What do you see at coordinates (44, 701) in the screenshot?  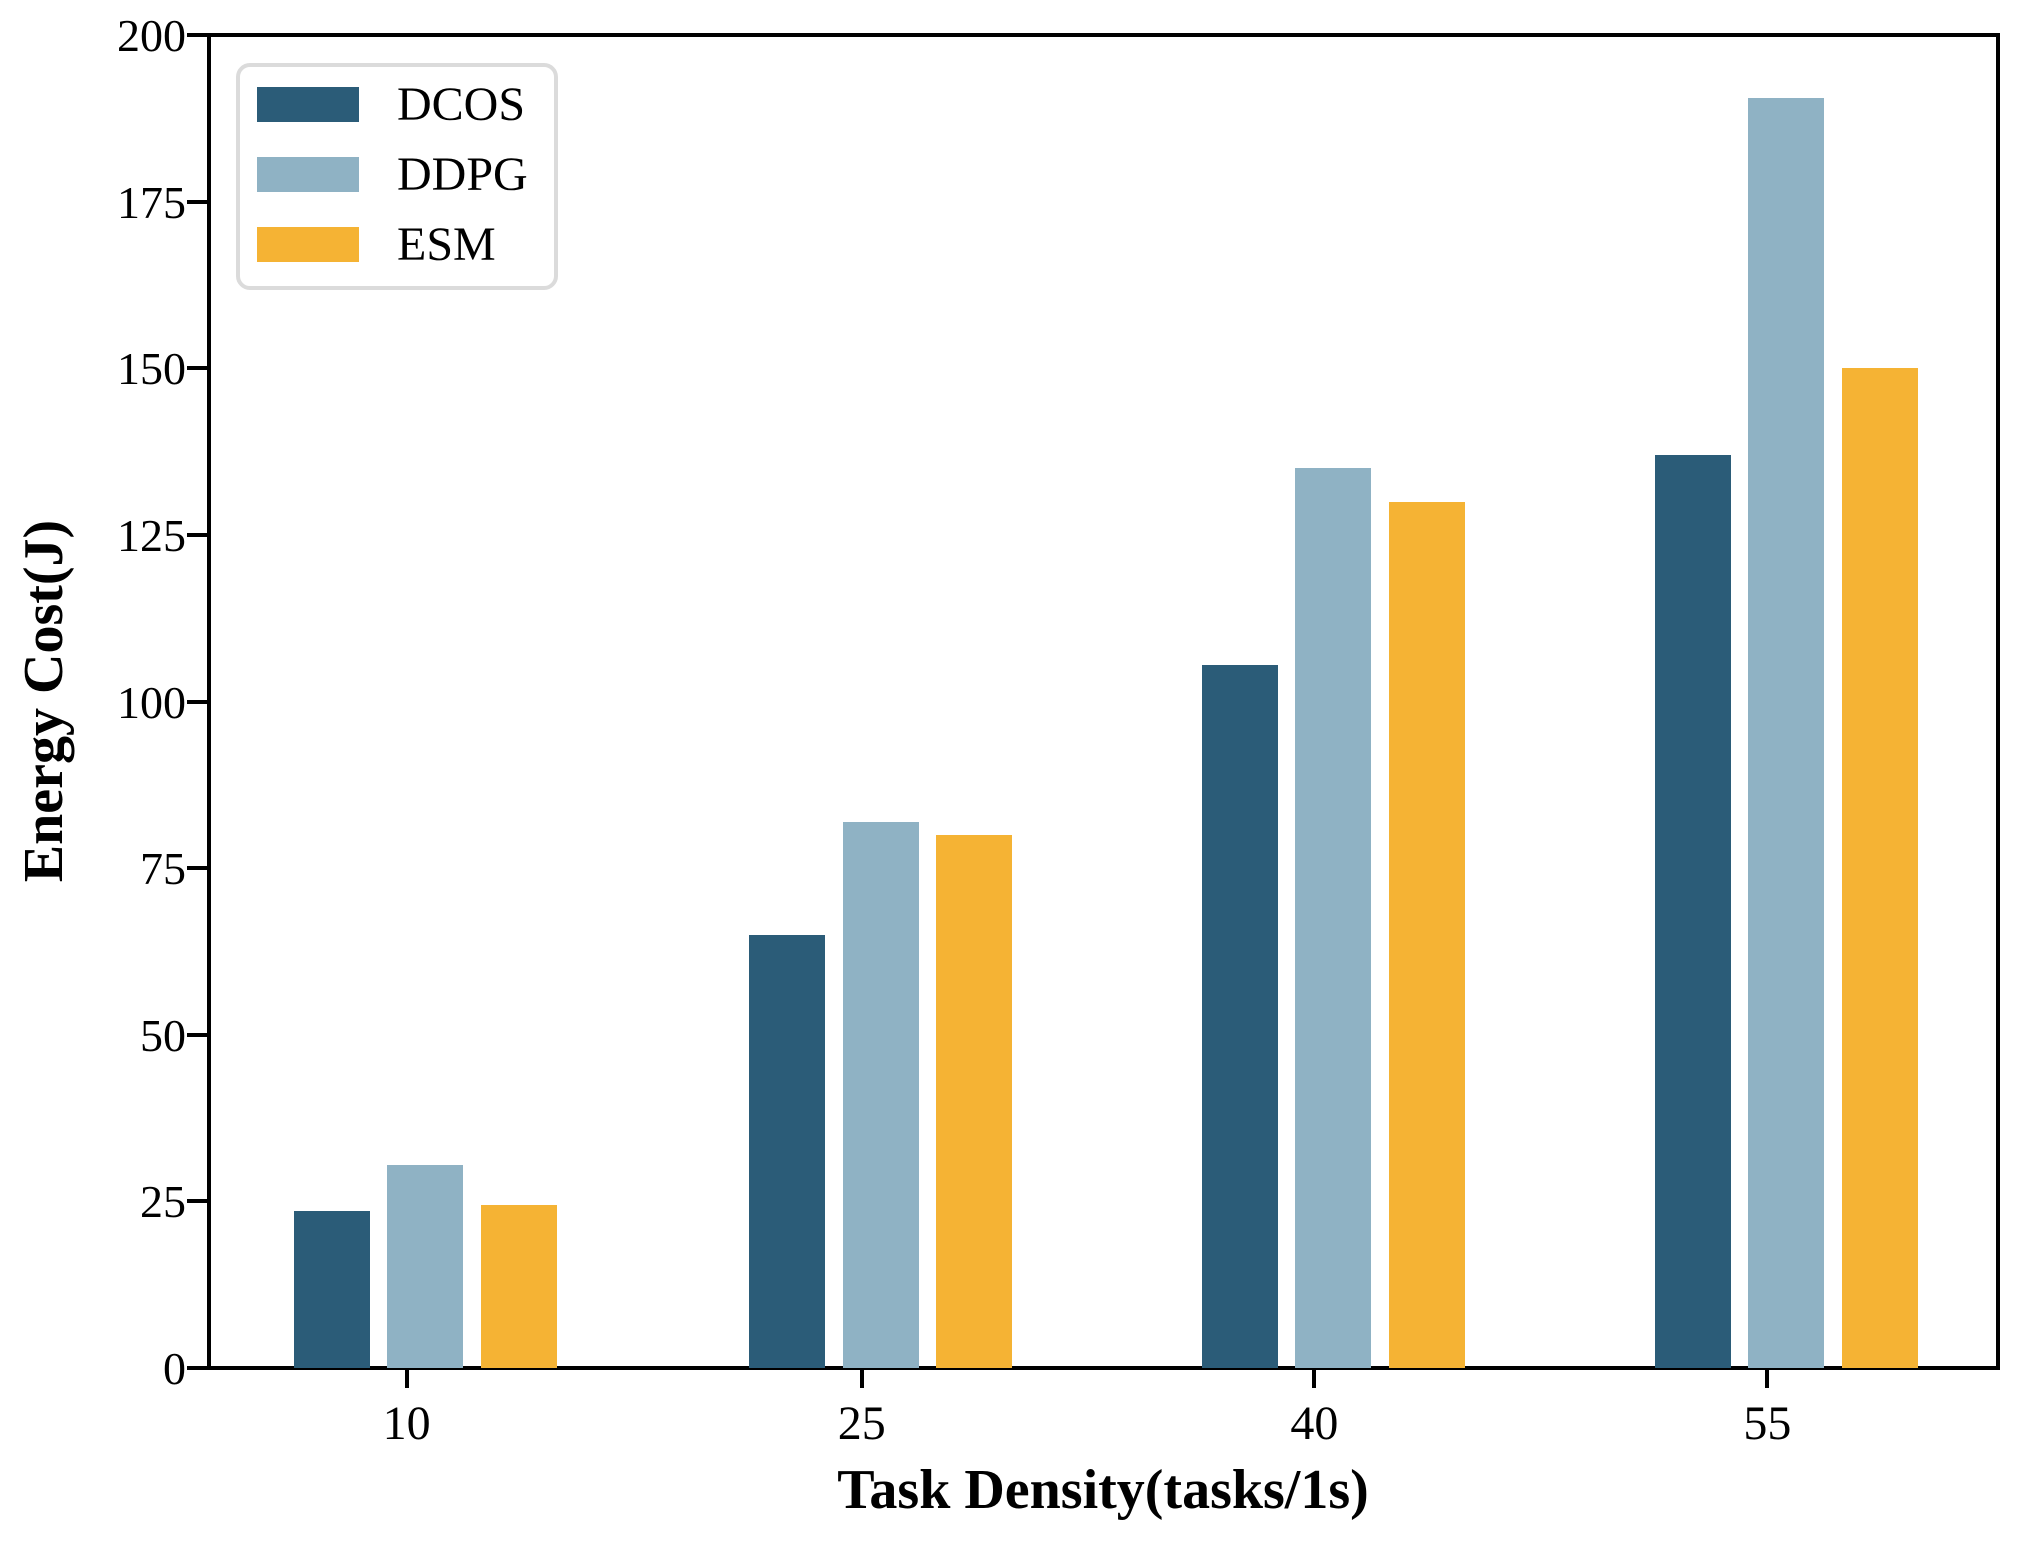 I see `y-axis-label: Energy Cost(J)` at bounding box center [44, 701].